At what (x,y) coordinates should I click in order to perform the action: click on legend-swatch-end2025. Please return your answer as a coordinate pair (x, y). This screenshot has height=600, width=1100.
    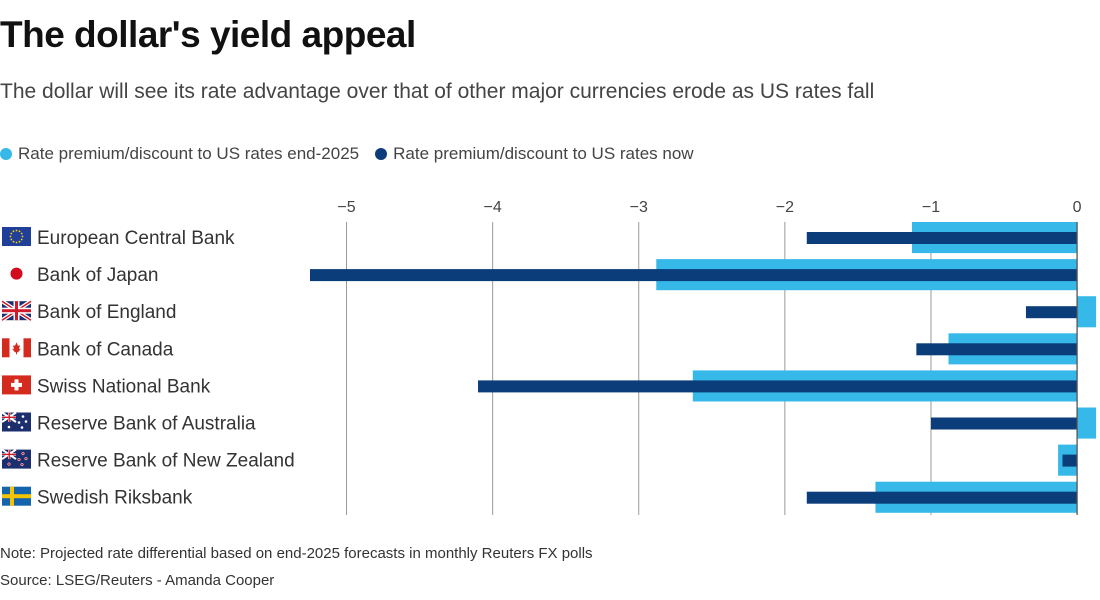
    Looking at the image, I should click on (6, 154).